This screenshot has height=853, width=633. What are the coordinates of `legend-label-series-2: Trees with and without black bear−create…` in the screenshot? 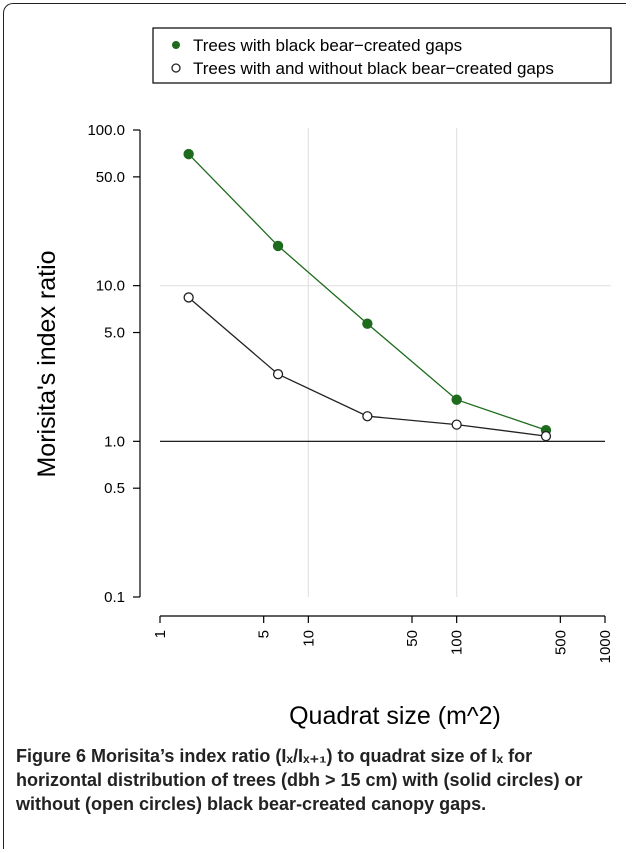 It's located at (373, 68).